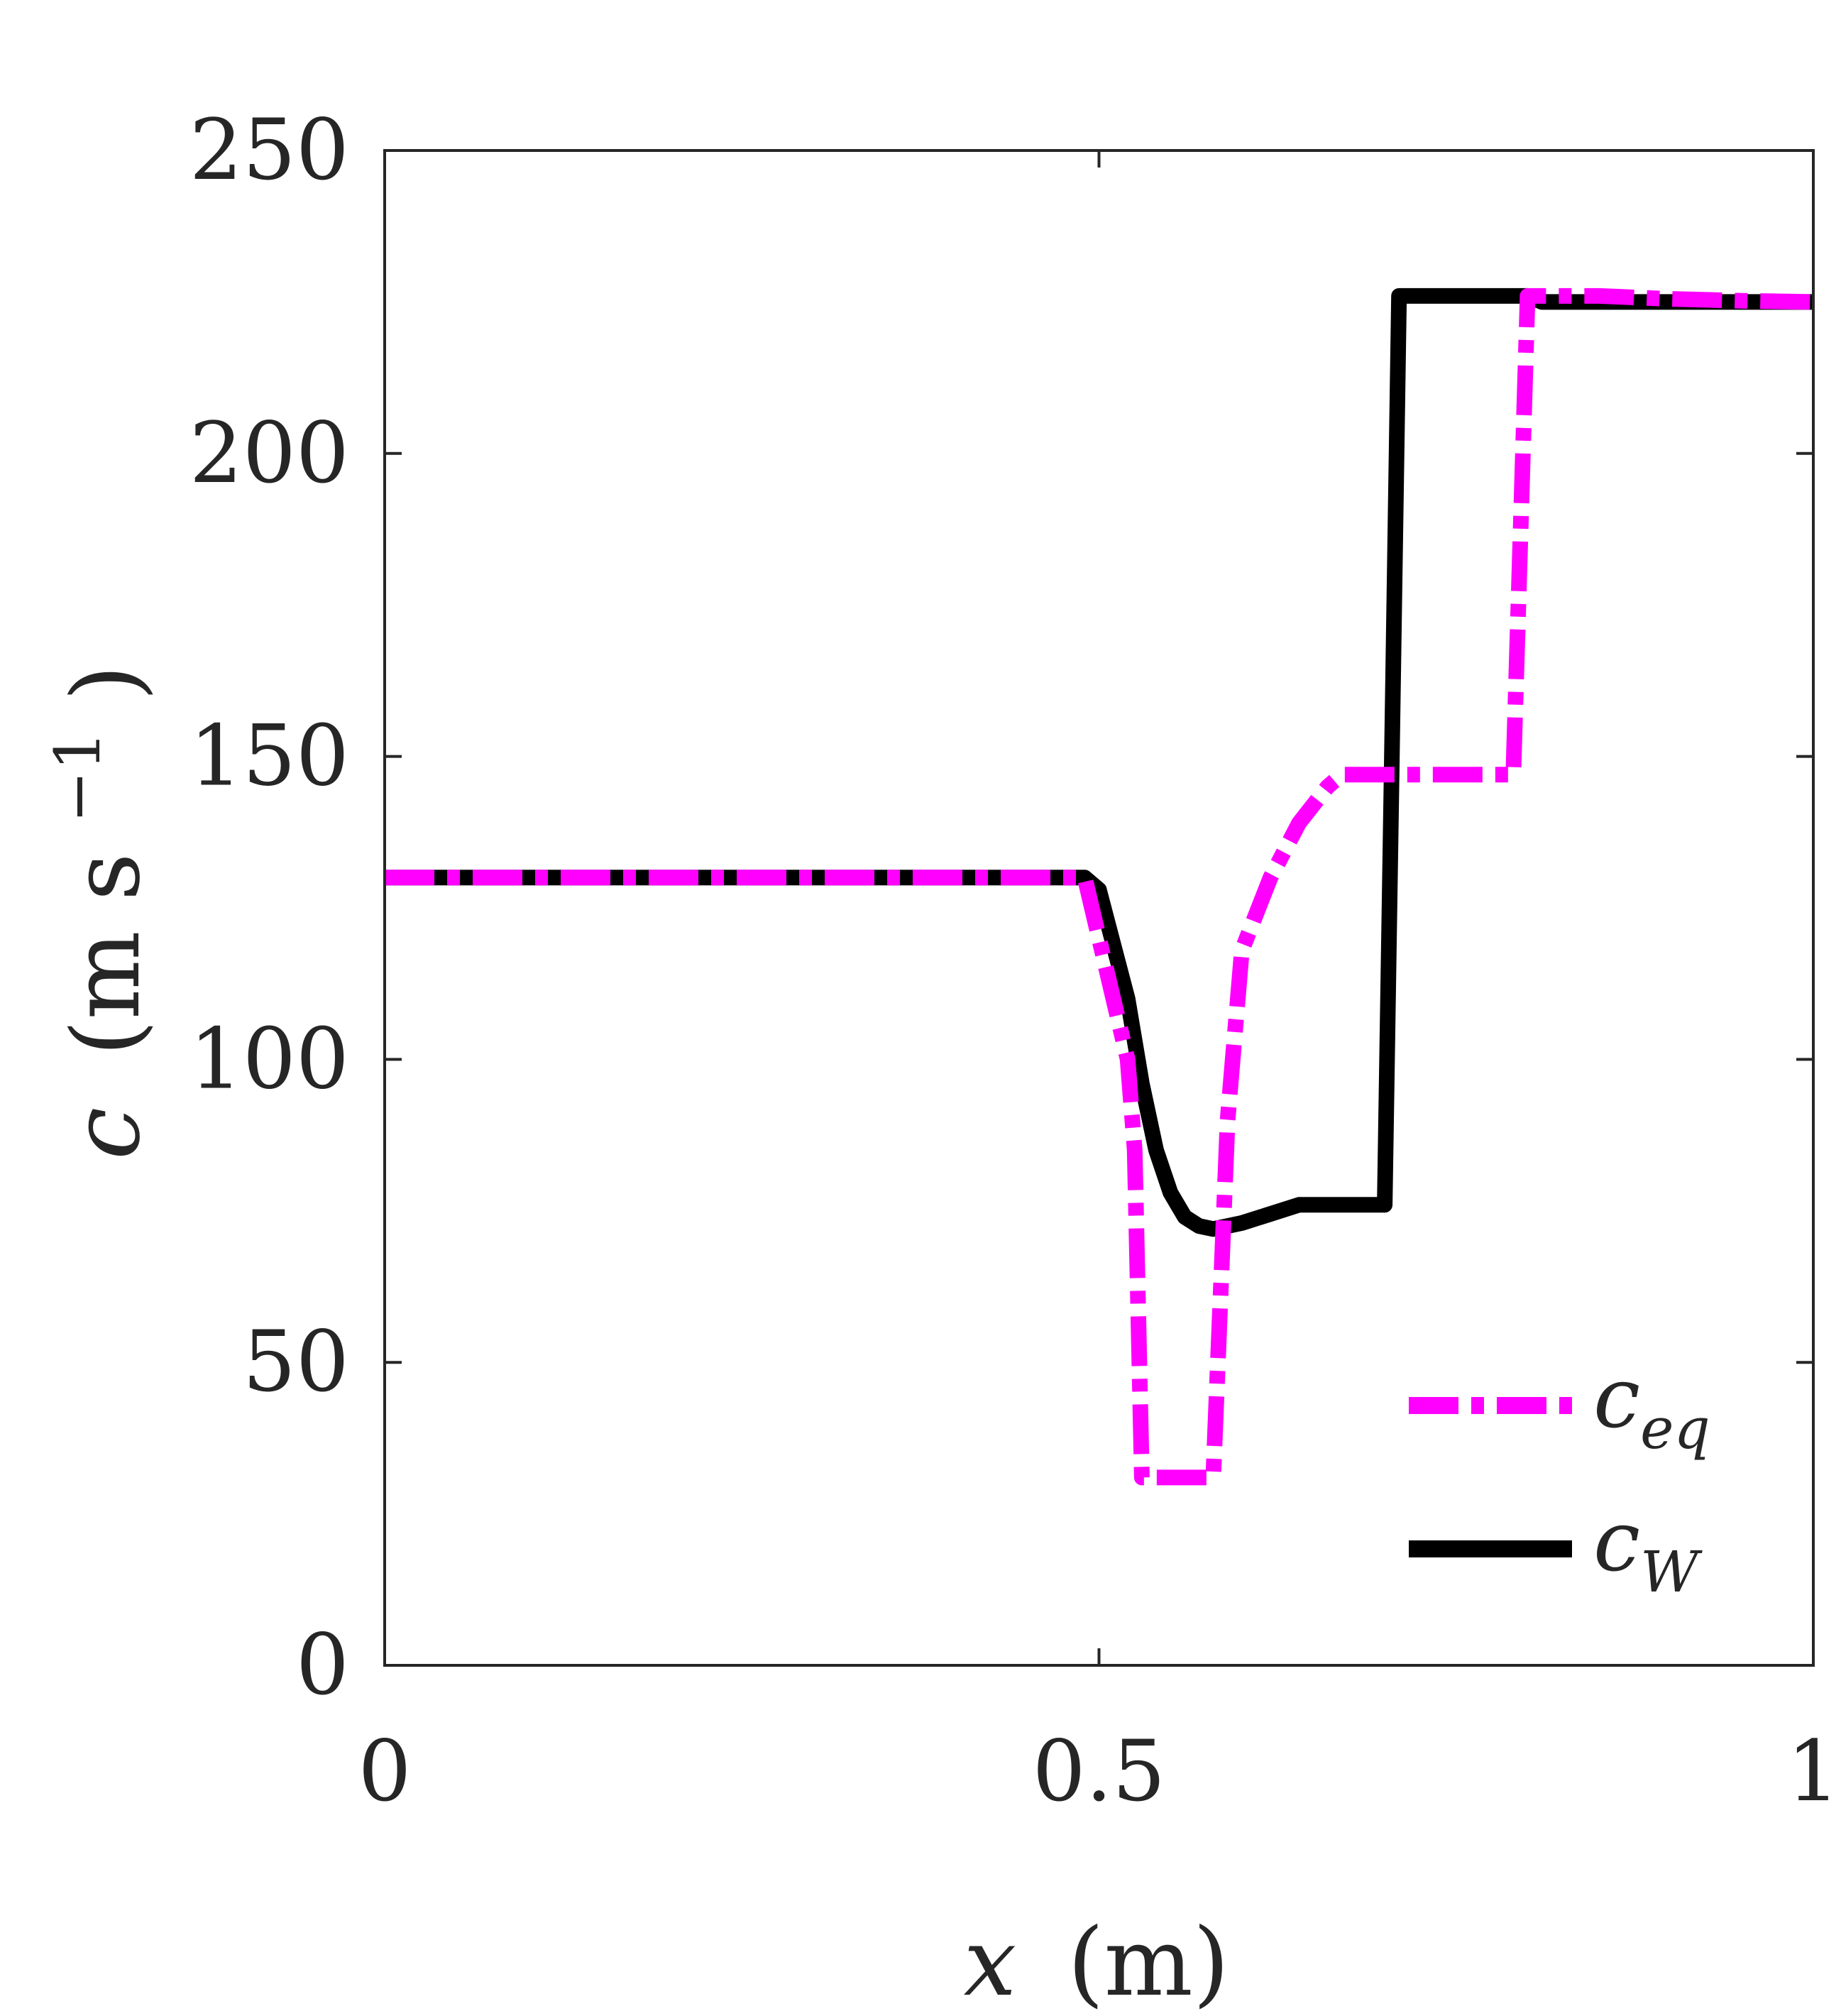 The image size is (1841, 2016). Describe the element at coordinates (269, 150) in the screenshot. I see `y-tick-label: 250` at that location.